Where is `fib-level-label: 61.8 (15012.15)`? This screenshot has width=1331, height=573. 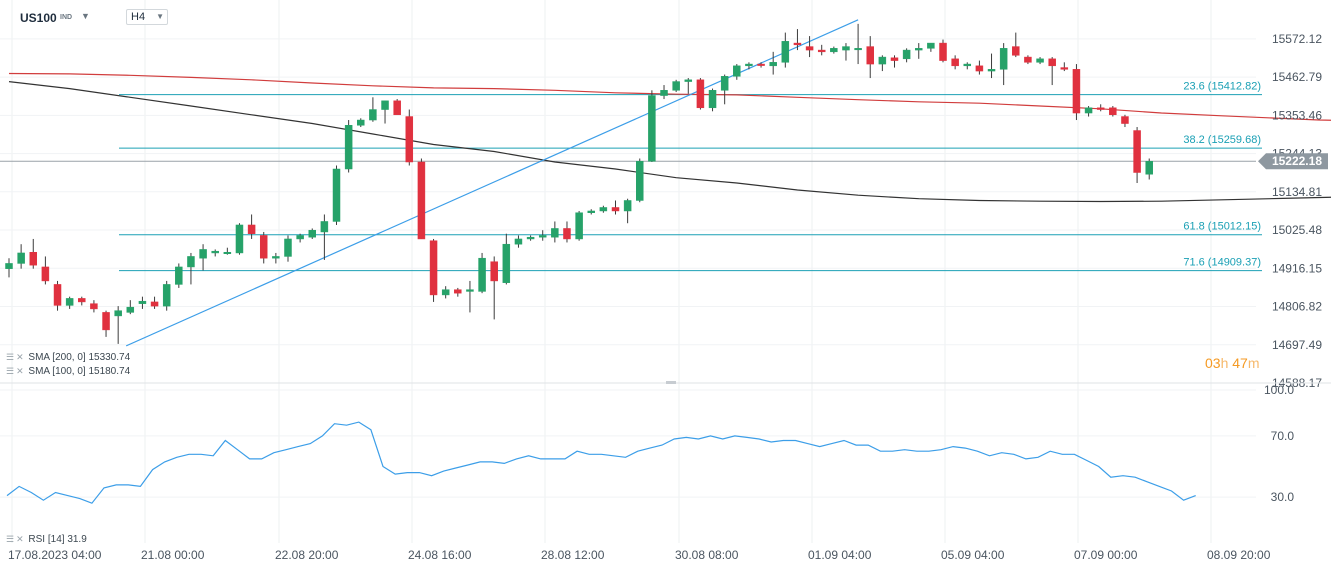 fib-level-label: 61.8 (15012.15) is located at coordinates (1222, 227).